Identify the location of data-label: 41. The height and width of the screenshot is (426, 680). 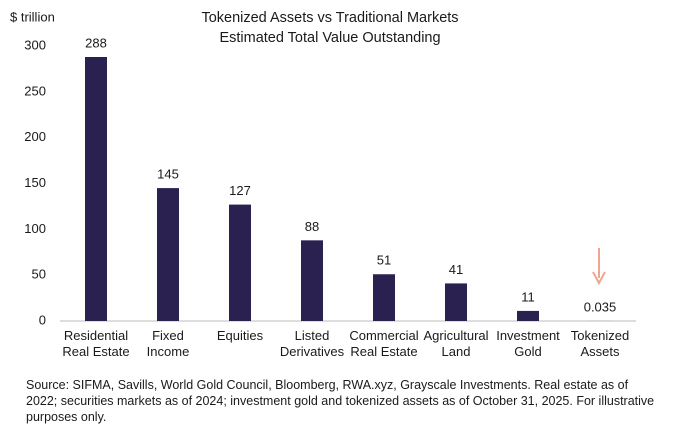
(456, 269).